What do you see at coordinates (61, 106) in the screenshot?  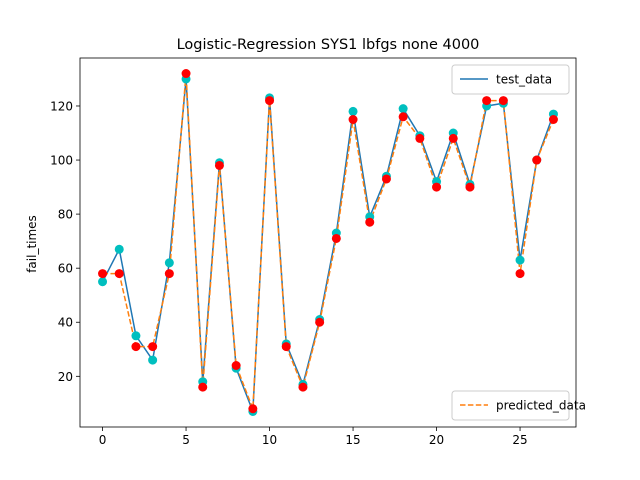 I see `y-tick-label: 120` at bounding box center [61, 106].